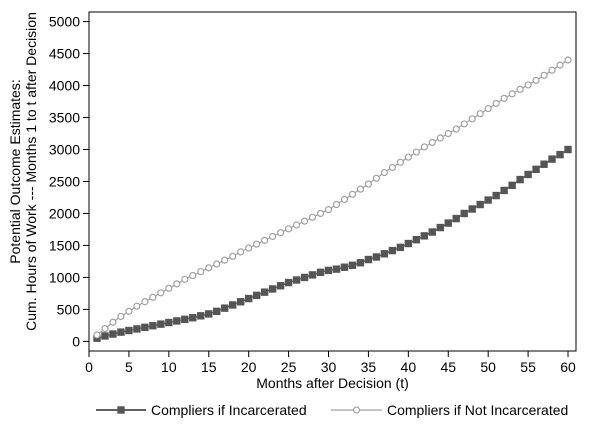 The height and width of the screenshot is (425, 591). Describe the element at coordinates (64, 22) in the screenshot. I see `y-tick-label: 5000` at that location.